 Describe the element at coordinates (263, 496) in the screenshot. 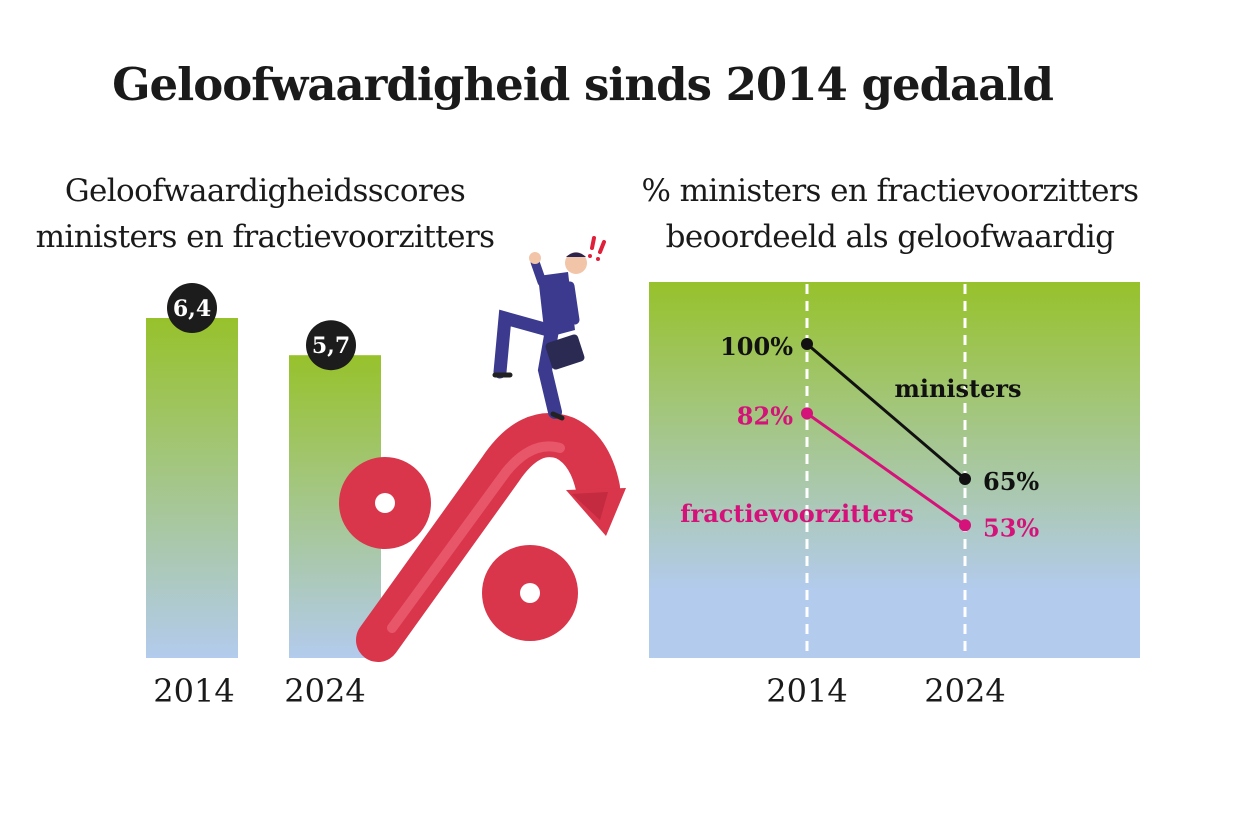

I see `bar-chart: 6,4 2014 5,7 2024` at that location.